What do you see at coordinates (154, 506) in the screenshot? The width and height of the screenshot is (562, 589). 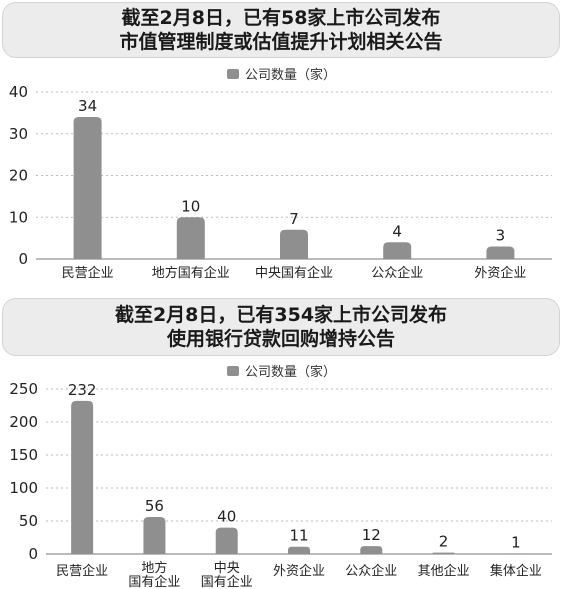 I see `chart-2-value-label: 56` at bounding box center [154, 506].